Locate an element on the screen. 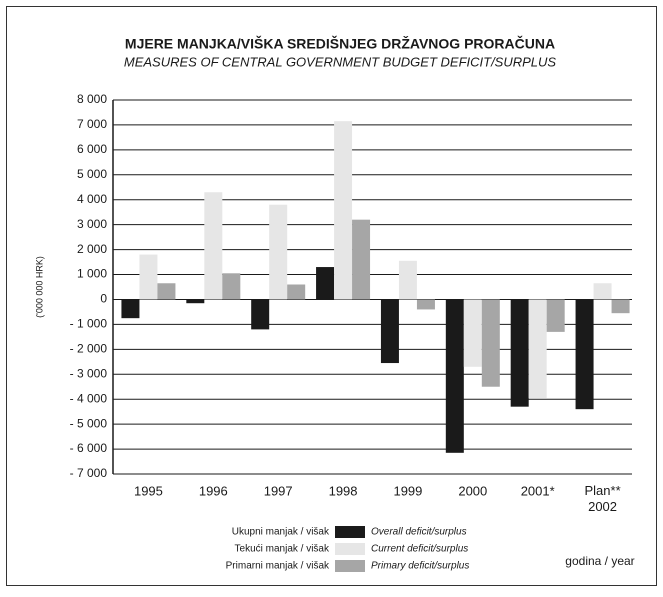 This screenshot has height=597, width=663. legend-label: Current deficit/surplus is located at coordinates (419, 549).